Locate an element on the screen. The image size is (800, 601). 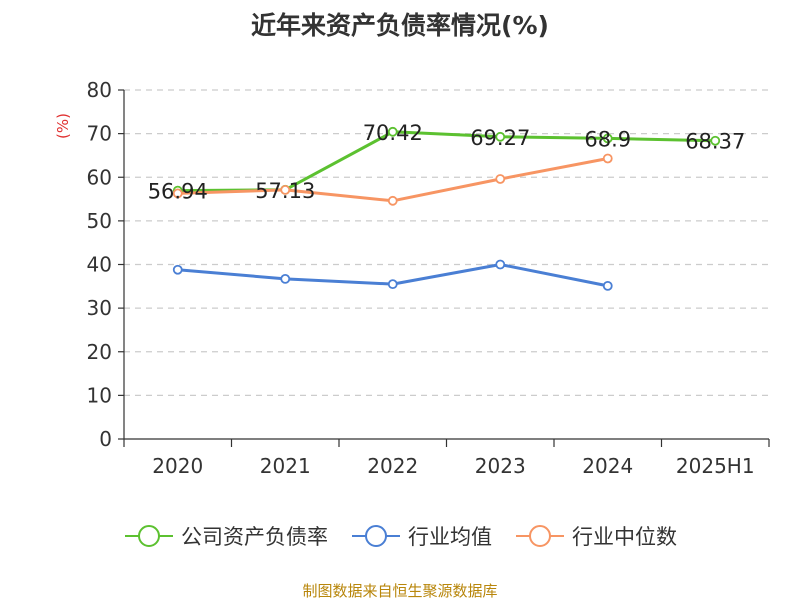
y-tick-label: 50 is located at coordinates (99, 221).